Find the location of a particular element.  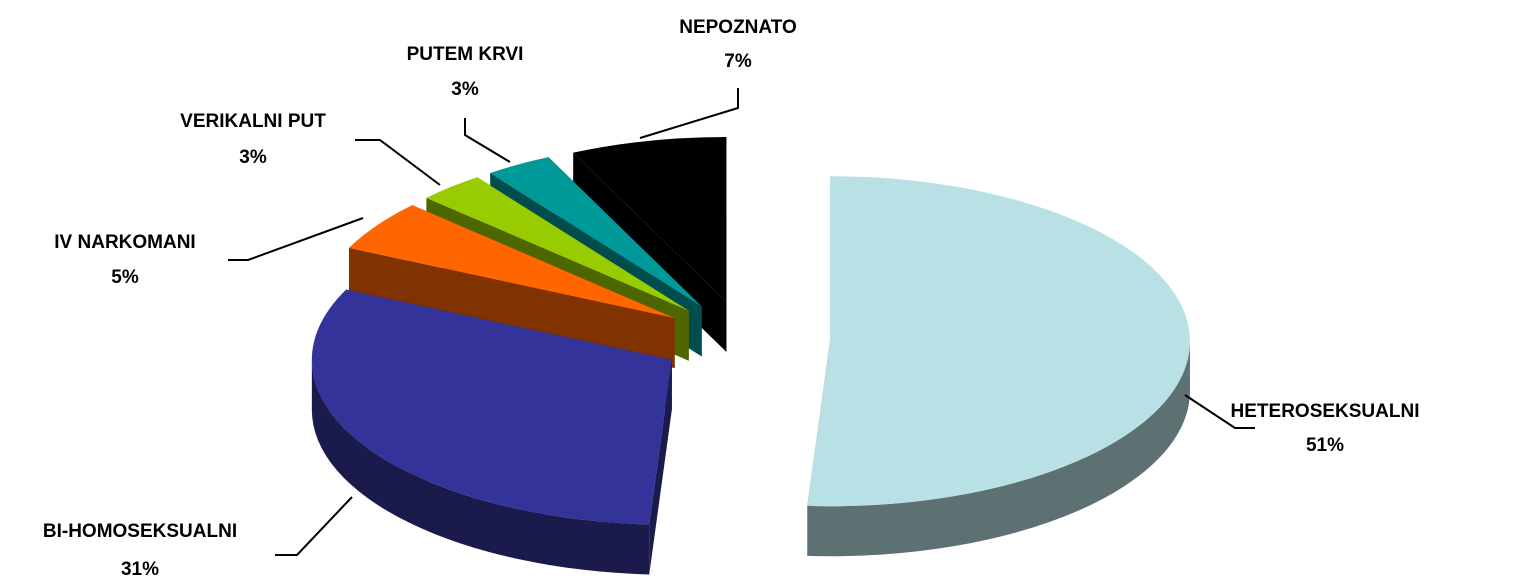

slice-label: BI-HOMOSEKSUALNI is located at coordinates (140, 531).